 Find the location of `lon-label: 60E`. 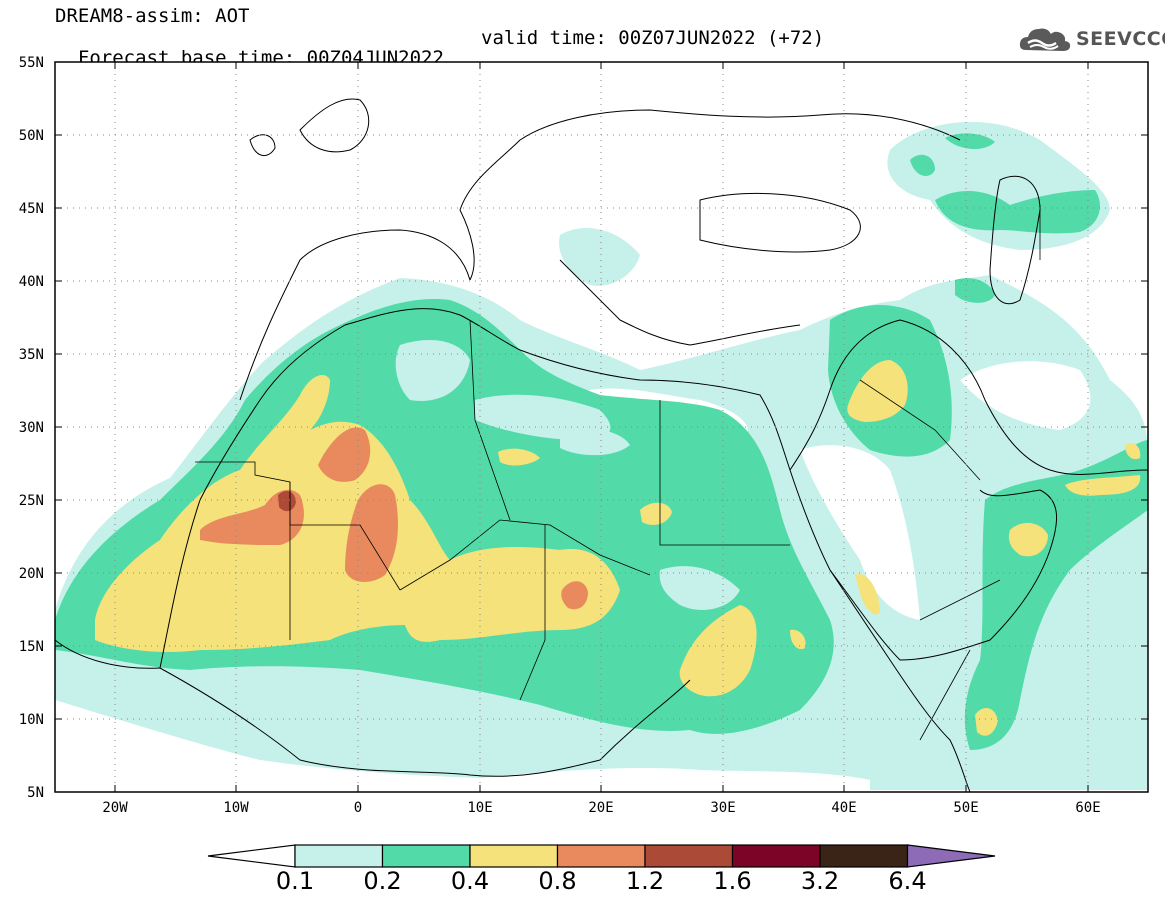

lon-label: 60E is located at coordinates (1087, 808).